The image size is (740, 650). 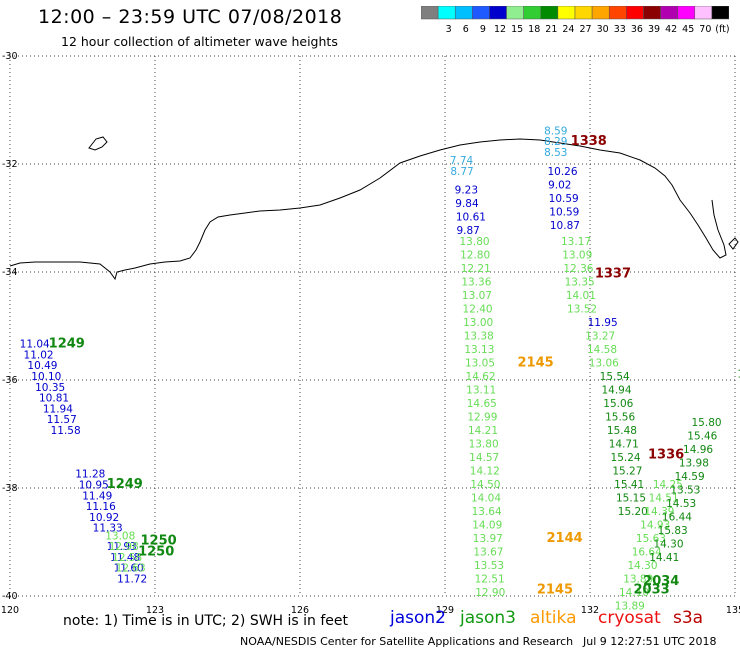 I want to click on wave-height-value: 10.26, so click(x=562, y=172).